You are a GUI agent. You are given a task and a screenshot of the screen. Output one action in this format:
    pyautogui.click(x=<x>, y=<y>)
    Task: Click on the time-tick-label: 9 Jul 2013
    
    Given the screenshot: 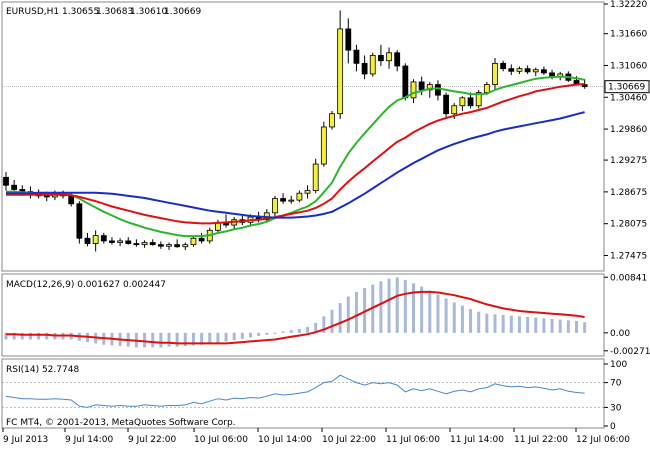 What is the action you would take?
    pyautogui.click(x=25, y=440)
    